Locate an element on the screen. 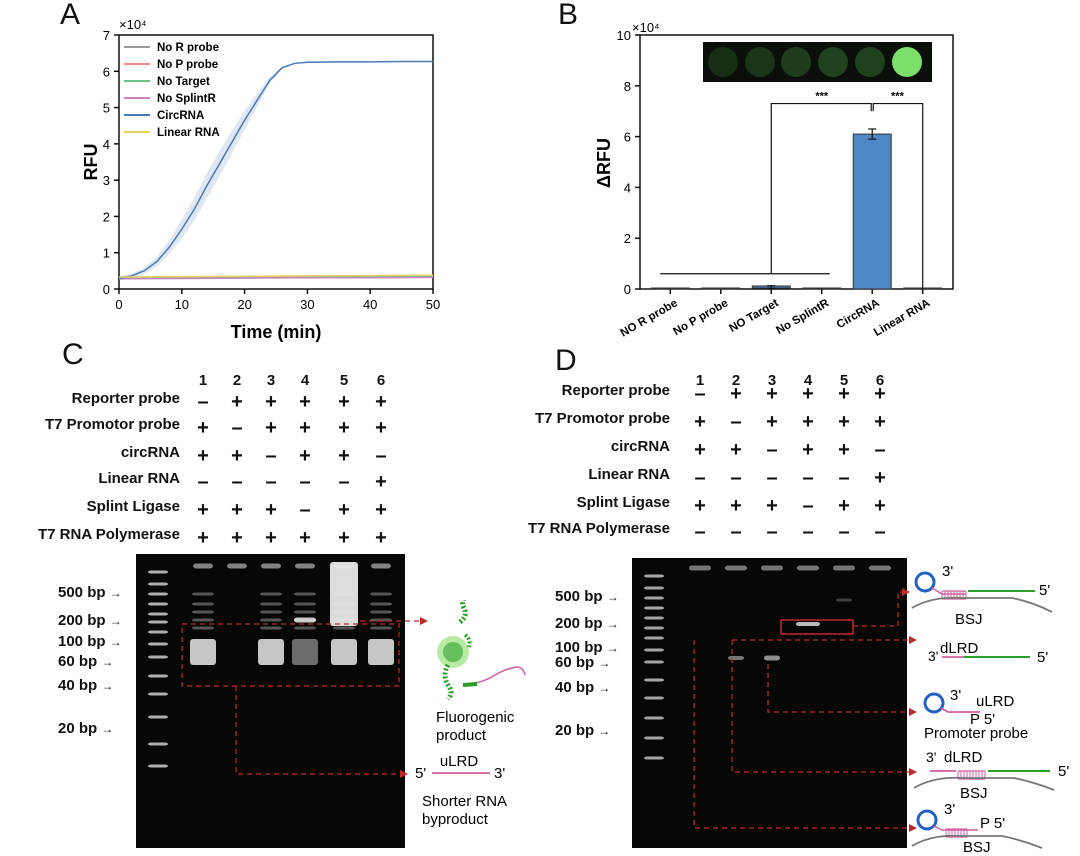 Image resolution: width=1080 pixels, height=856 pixels. chart-b-category-label: NO Target is located at coordinates (754, 316).